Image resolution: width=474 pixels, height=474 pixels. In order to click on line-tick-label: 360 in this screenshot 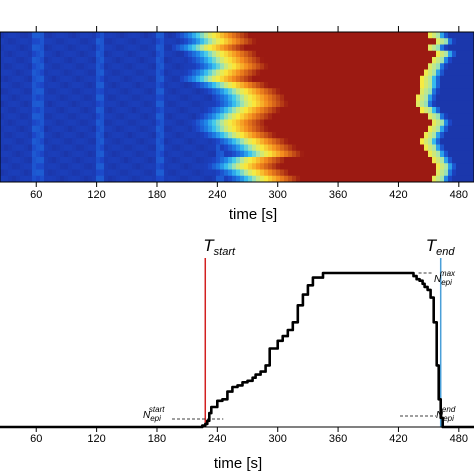, I will do `click(338, 439)`.